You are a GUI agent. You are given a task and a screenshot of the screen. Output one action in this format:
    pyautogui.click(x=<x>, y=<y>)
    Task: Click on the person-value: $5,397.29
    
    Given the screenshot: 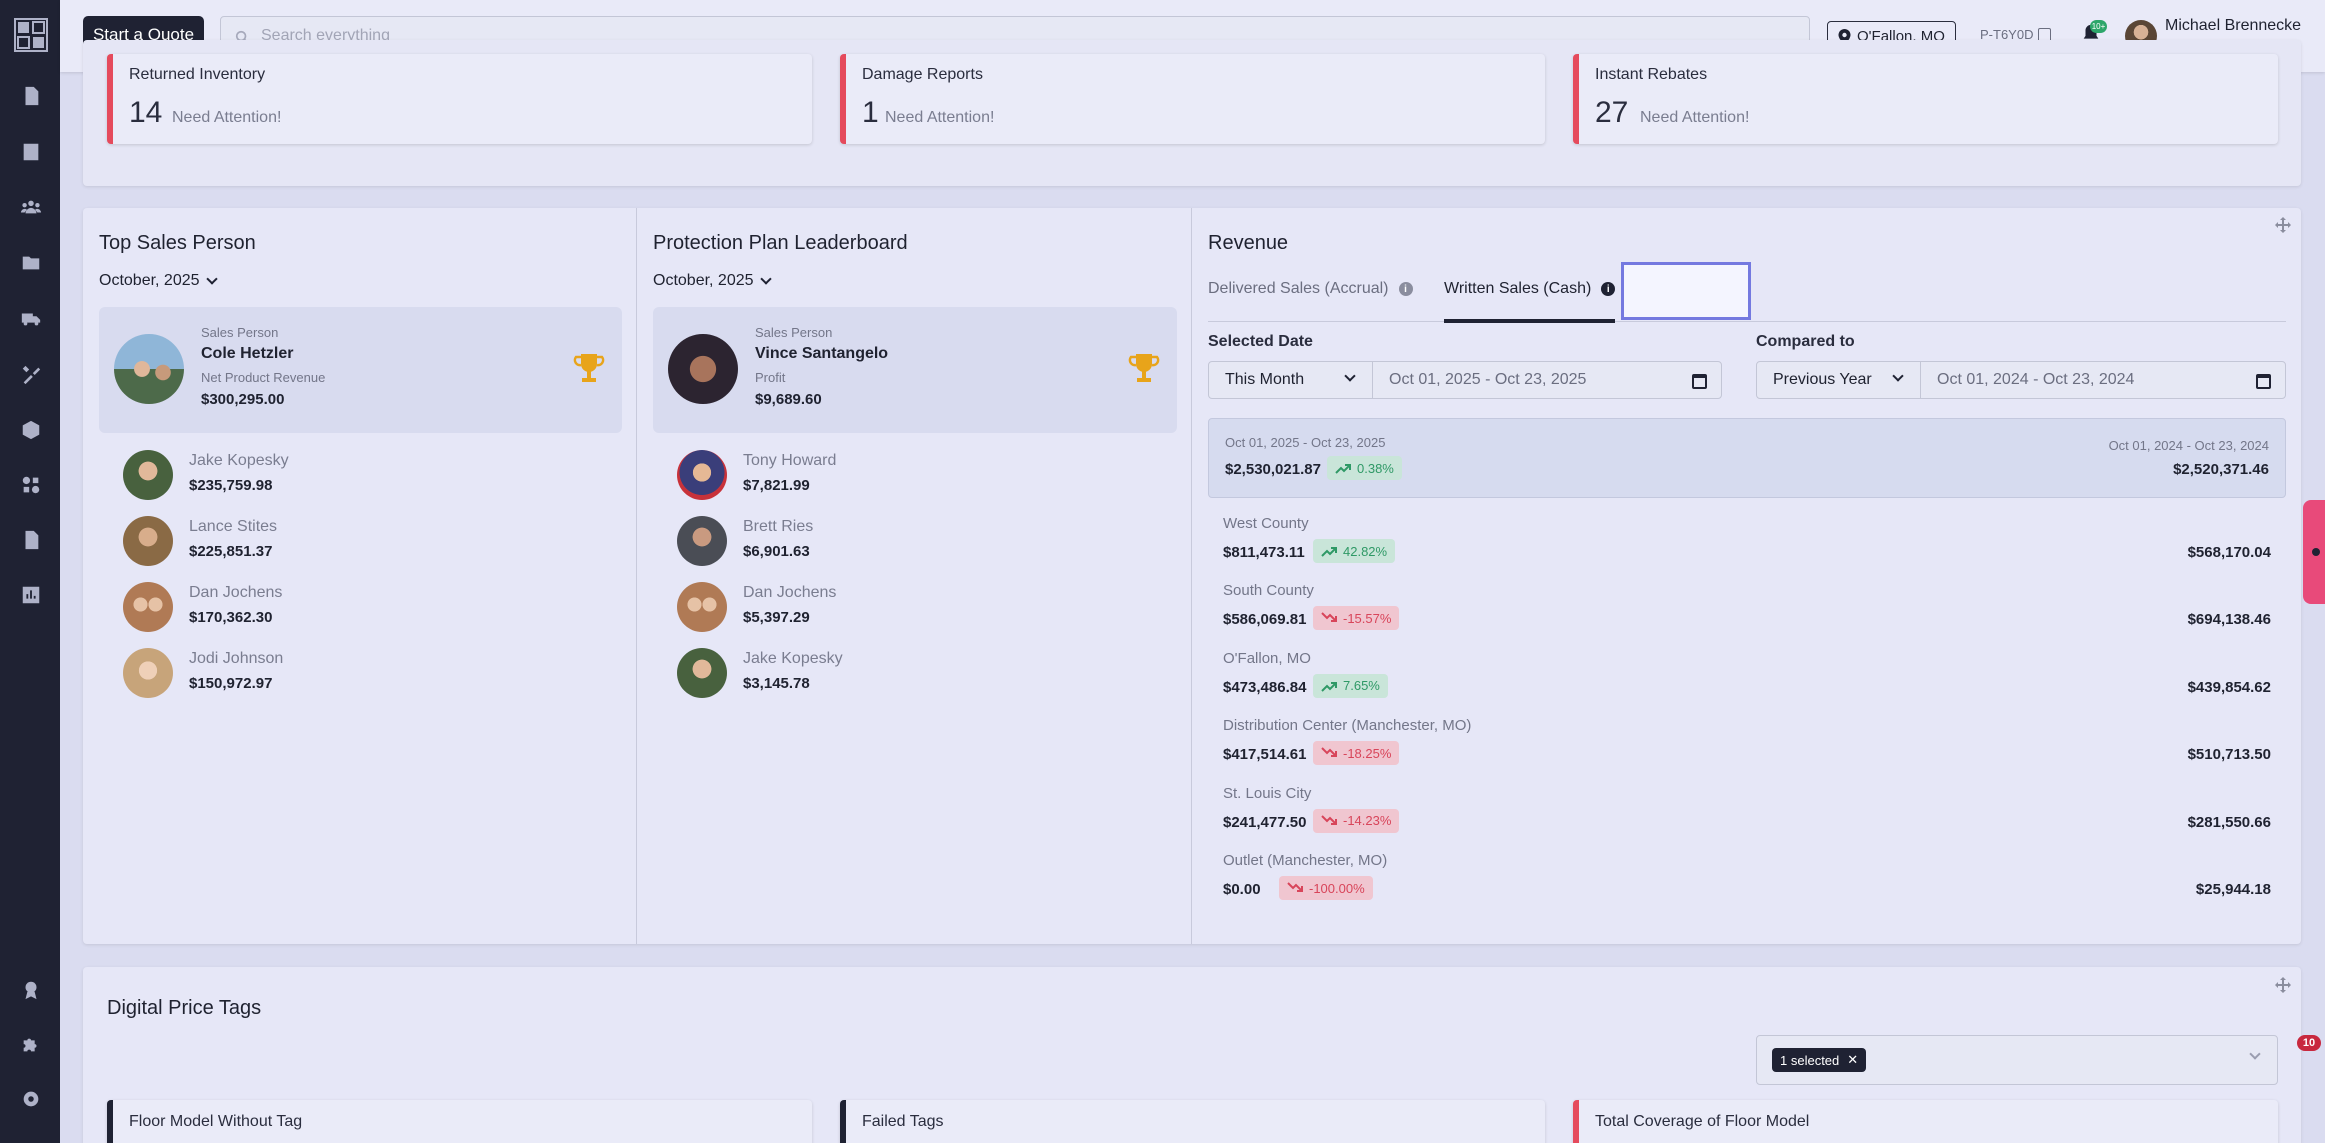 What is the action you would take?
    pyautogui.click(x=776, y=617)
    